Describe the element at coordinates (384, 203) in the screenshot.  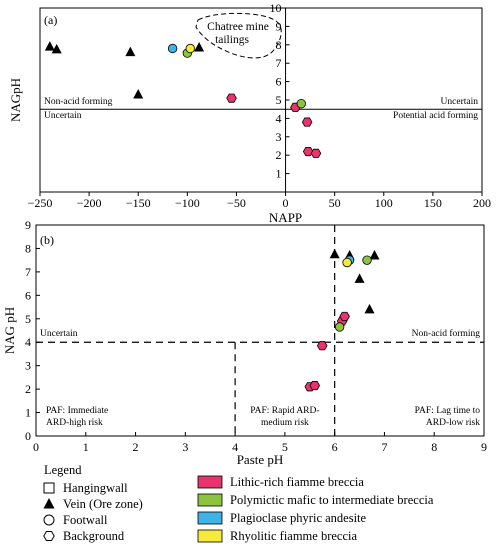
I see `x-tick-label: 100` at that location.